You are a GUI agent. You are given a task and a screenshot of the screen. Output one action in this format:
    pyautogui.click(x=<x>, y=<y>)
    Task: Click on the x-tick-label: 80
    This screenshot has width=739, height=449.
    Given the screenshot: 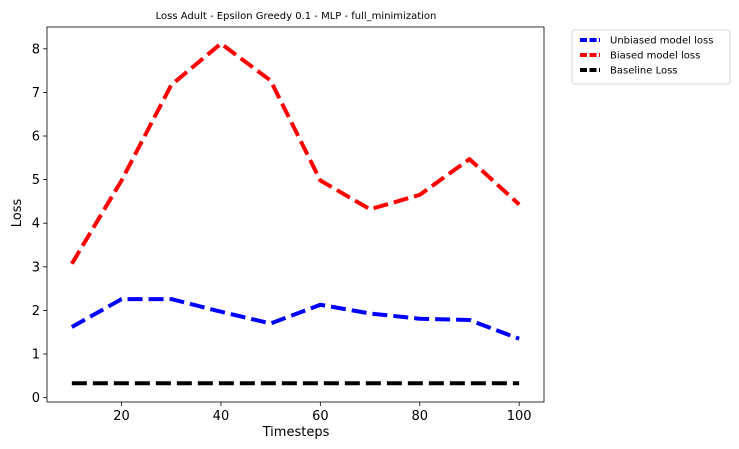 What is the action you would take?
    pyautogui.click(x=419, y=416)
    